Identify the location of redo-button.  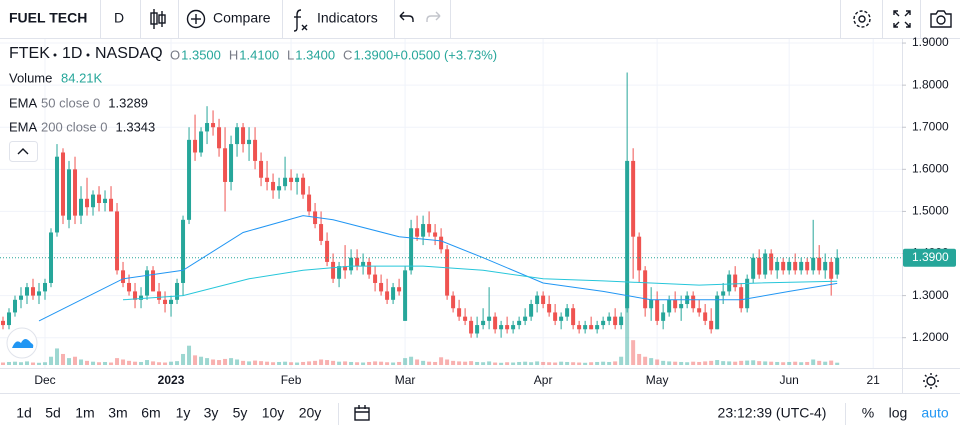
(433, 16).